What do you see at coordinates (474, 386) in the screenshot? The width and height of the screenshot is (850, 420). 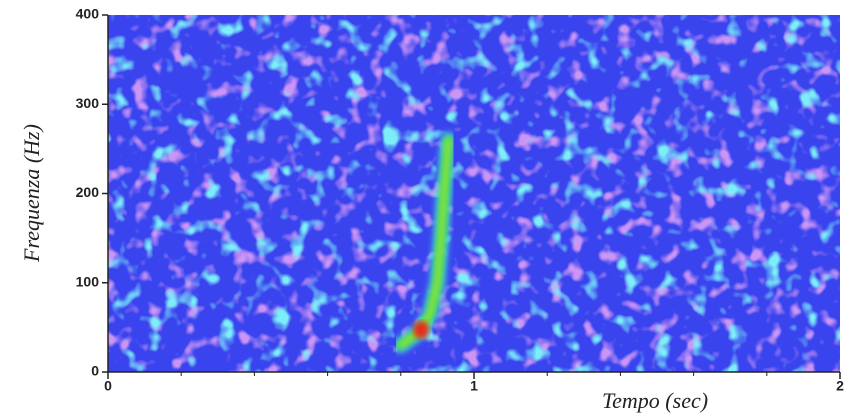 I see `x-tick-label: 1` at bounding box center [474, 386].